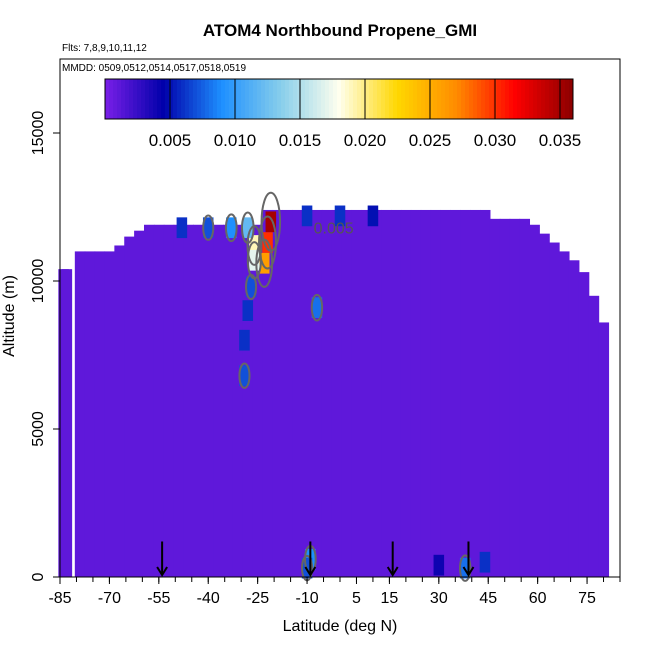 The width and height of the screenshot is (650, 650). What do you see at coordinates (38, 281) in the screenshot?
I see `y-tick-label: 10000` at bounding box center [38, 281].